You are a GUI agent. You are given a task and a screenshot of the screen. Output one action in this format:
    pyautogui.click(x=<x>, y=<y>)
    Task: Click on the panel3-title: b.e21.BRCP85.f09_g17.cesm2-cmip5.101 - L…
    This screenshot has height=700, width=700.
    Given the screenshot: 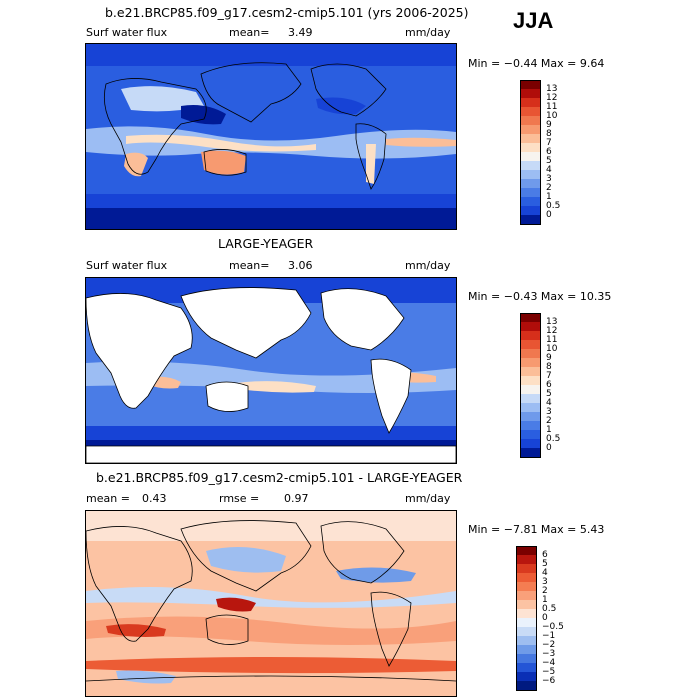 What is the action you would take?
    pyautogui.click(x=279, y=477)
    